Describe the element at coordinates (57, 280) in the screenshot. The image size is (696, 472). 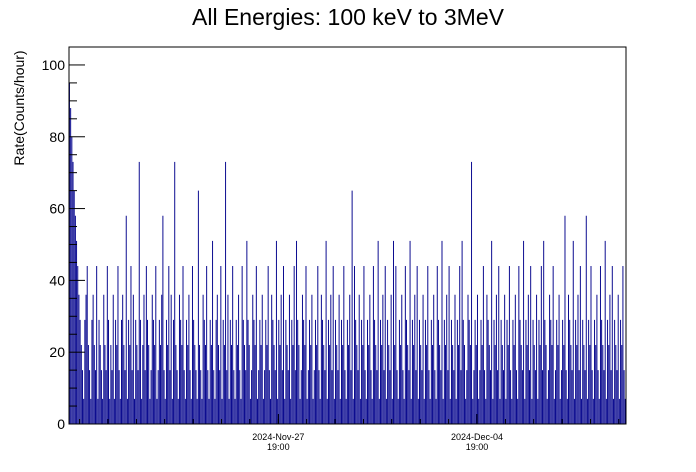
I see `y-tick-label: 40` at that location.